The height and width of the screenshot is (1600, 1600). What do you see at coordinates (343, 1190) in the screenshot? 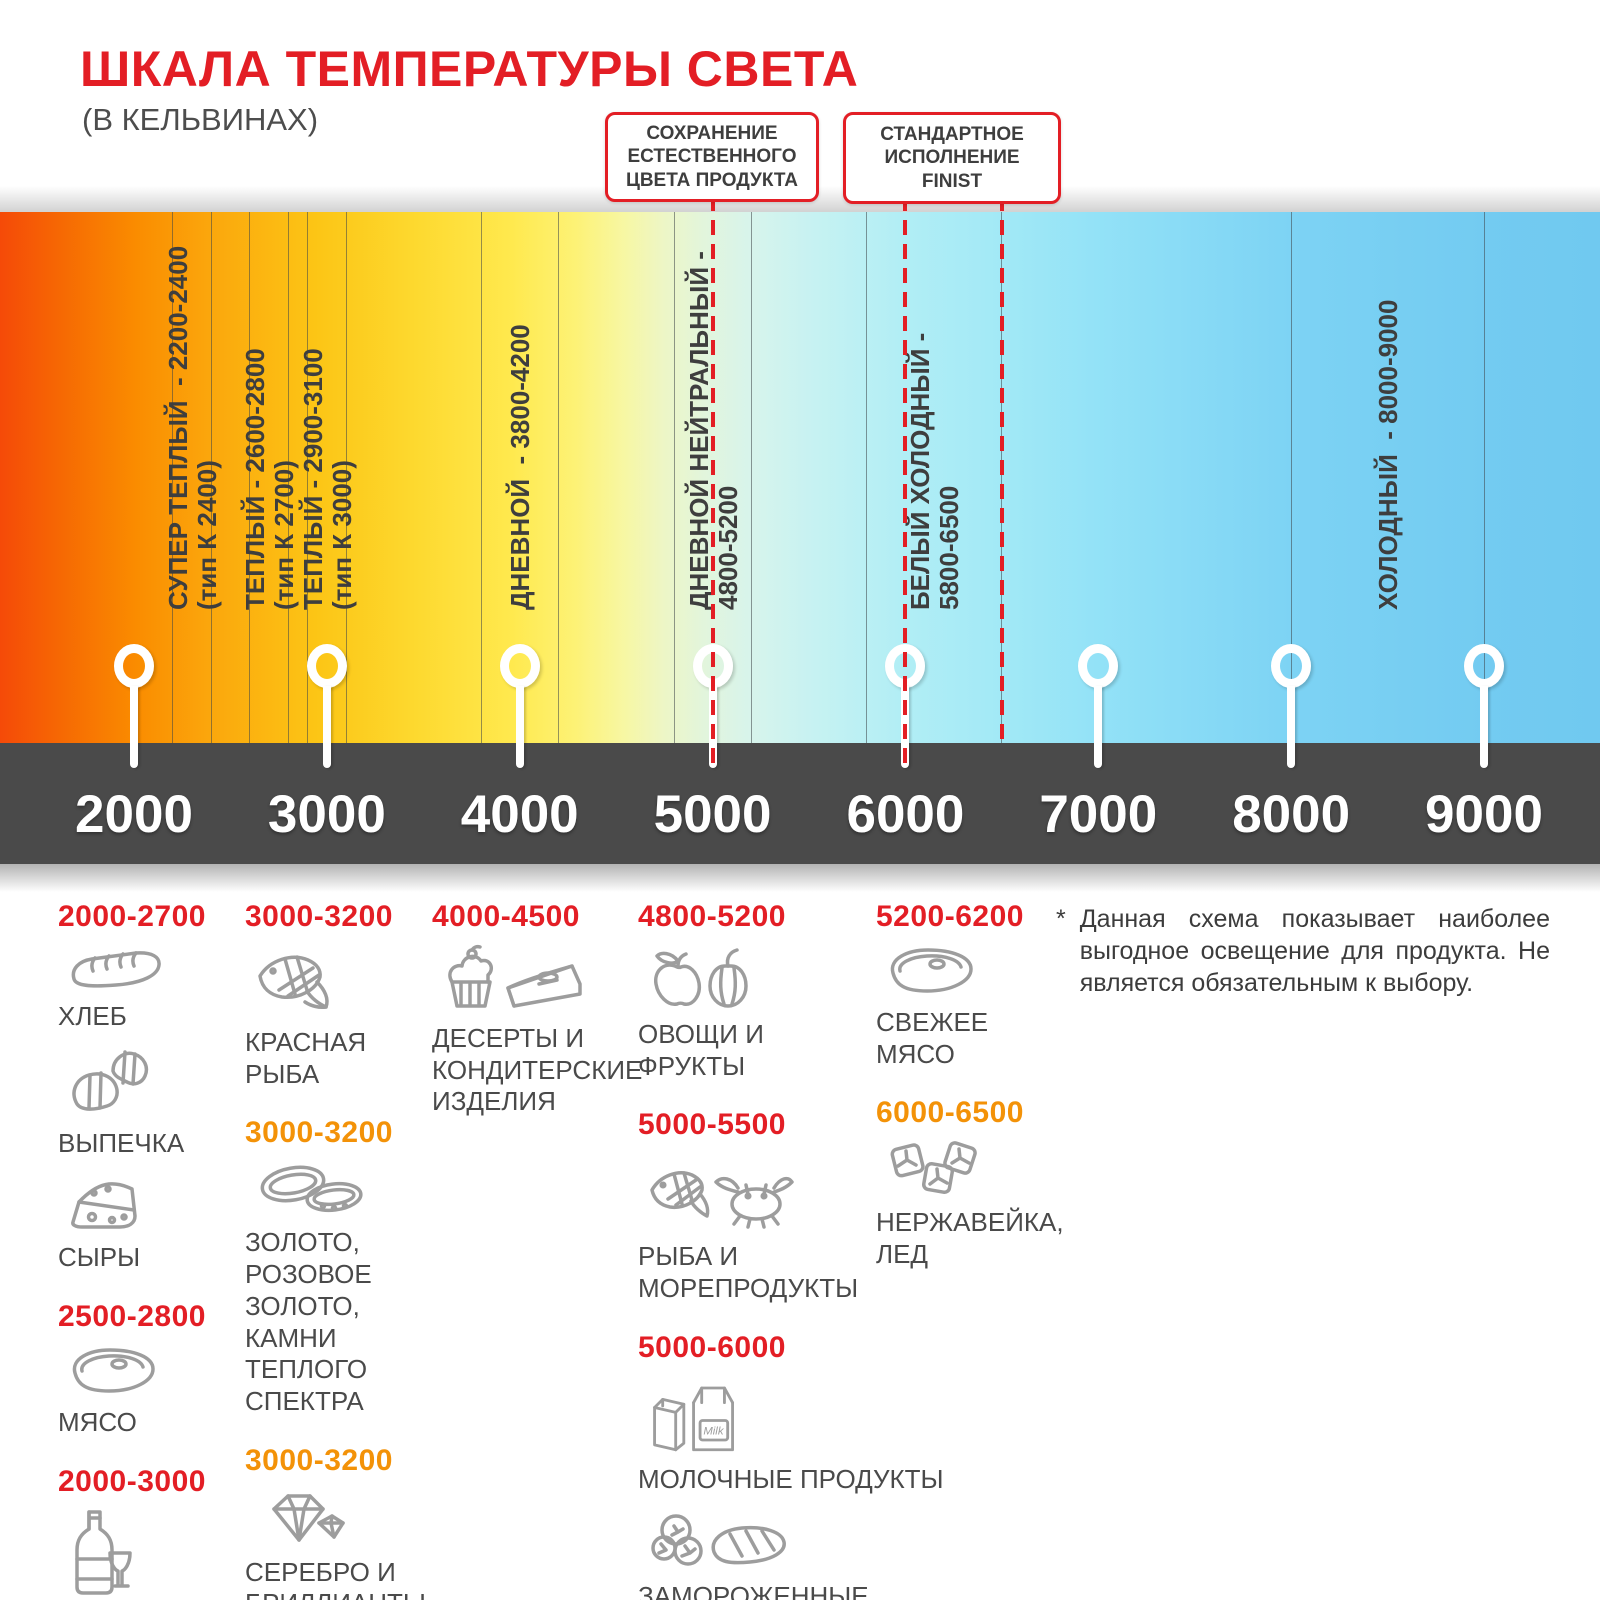
I see `rings-icon` at bounding box center [343, 1190].